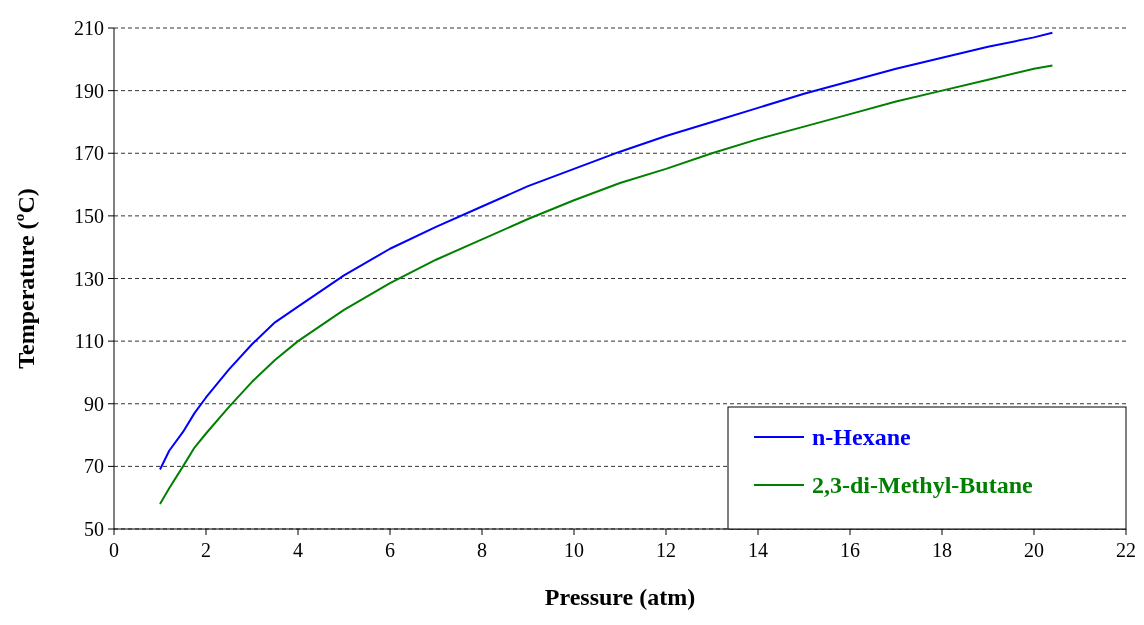 The height and width of the screenshot is (625, 1144). What do you see at coordinates (89, 153) in the screenshot?
I see `y-tick-label: 170` at bounding box center [89, 153].